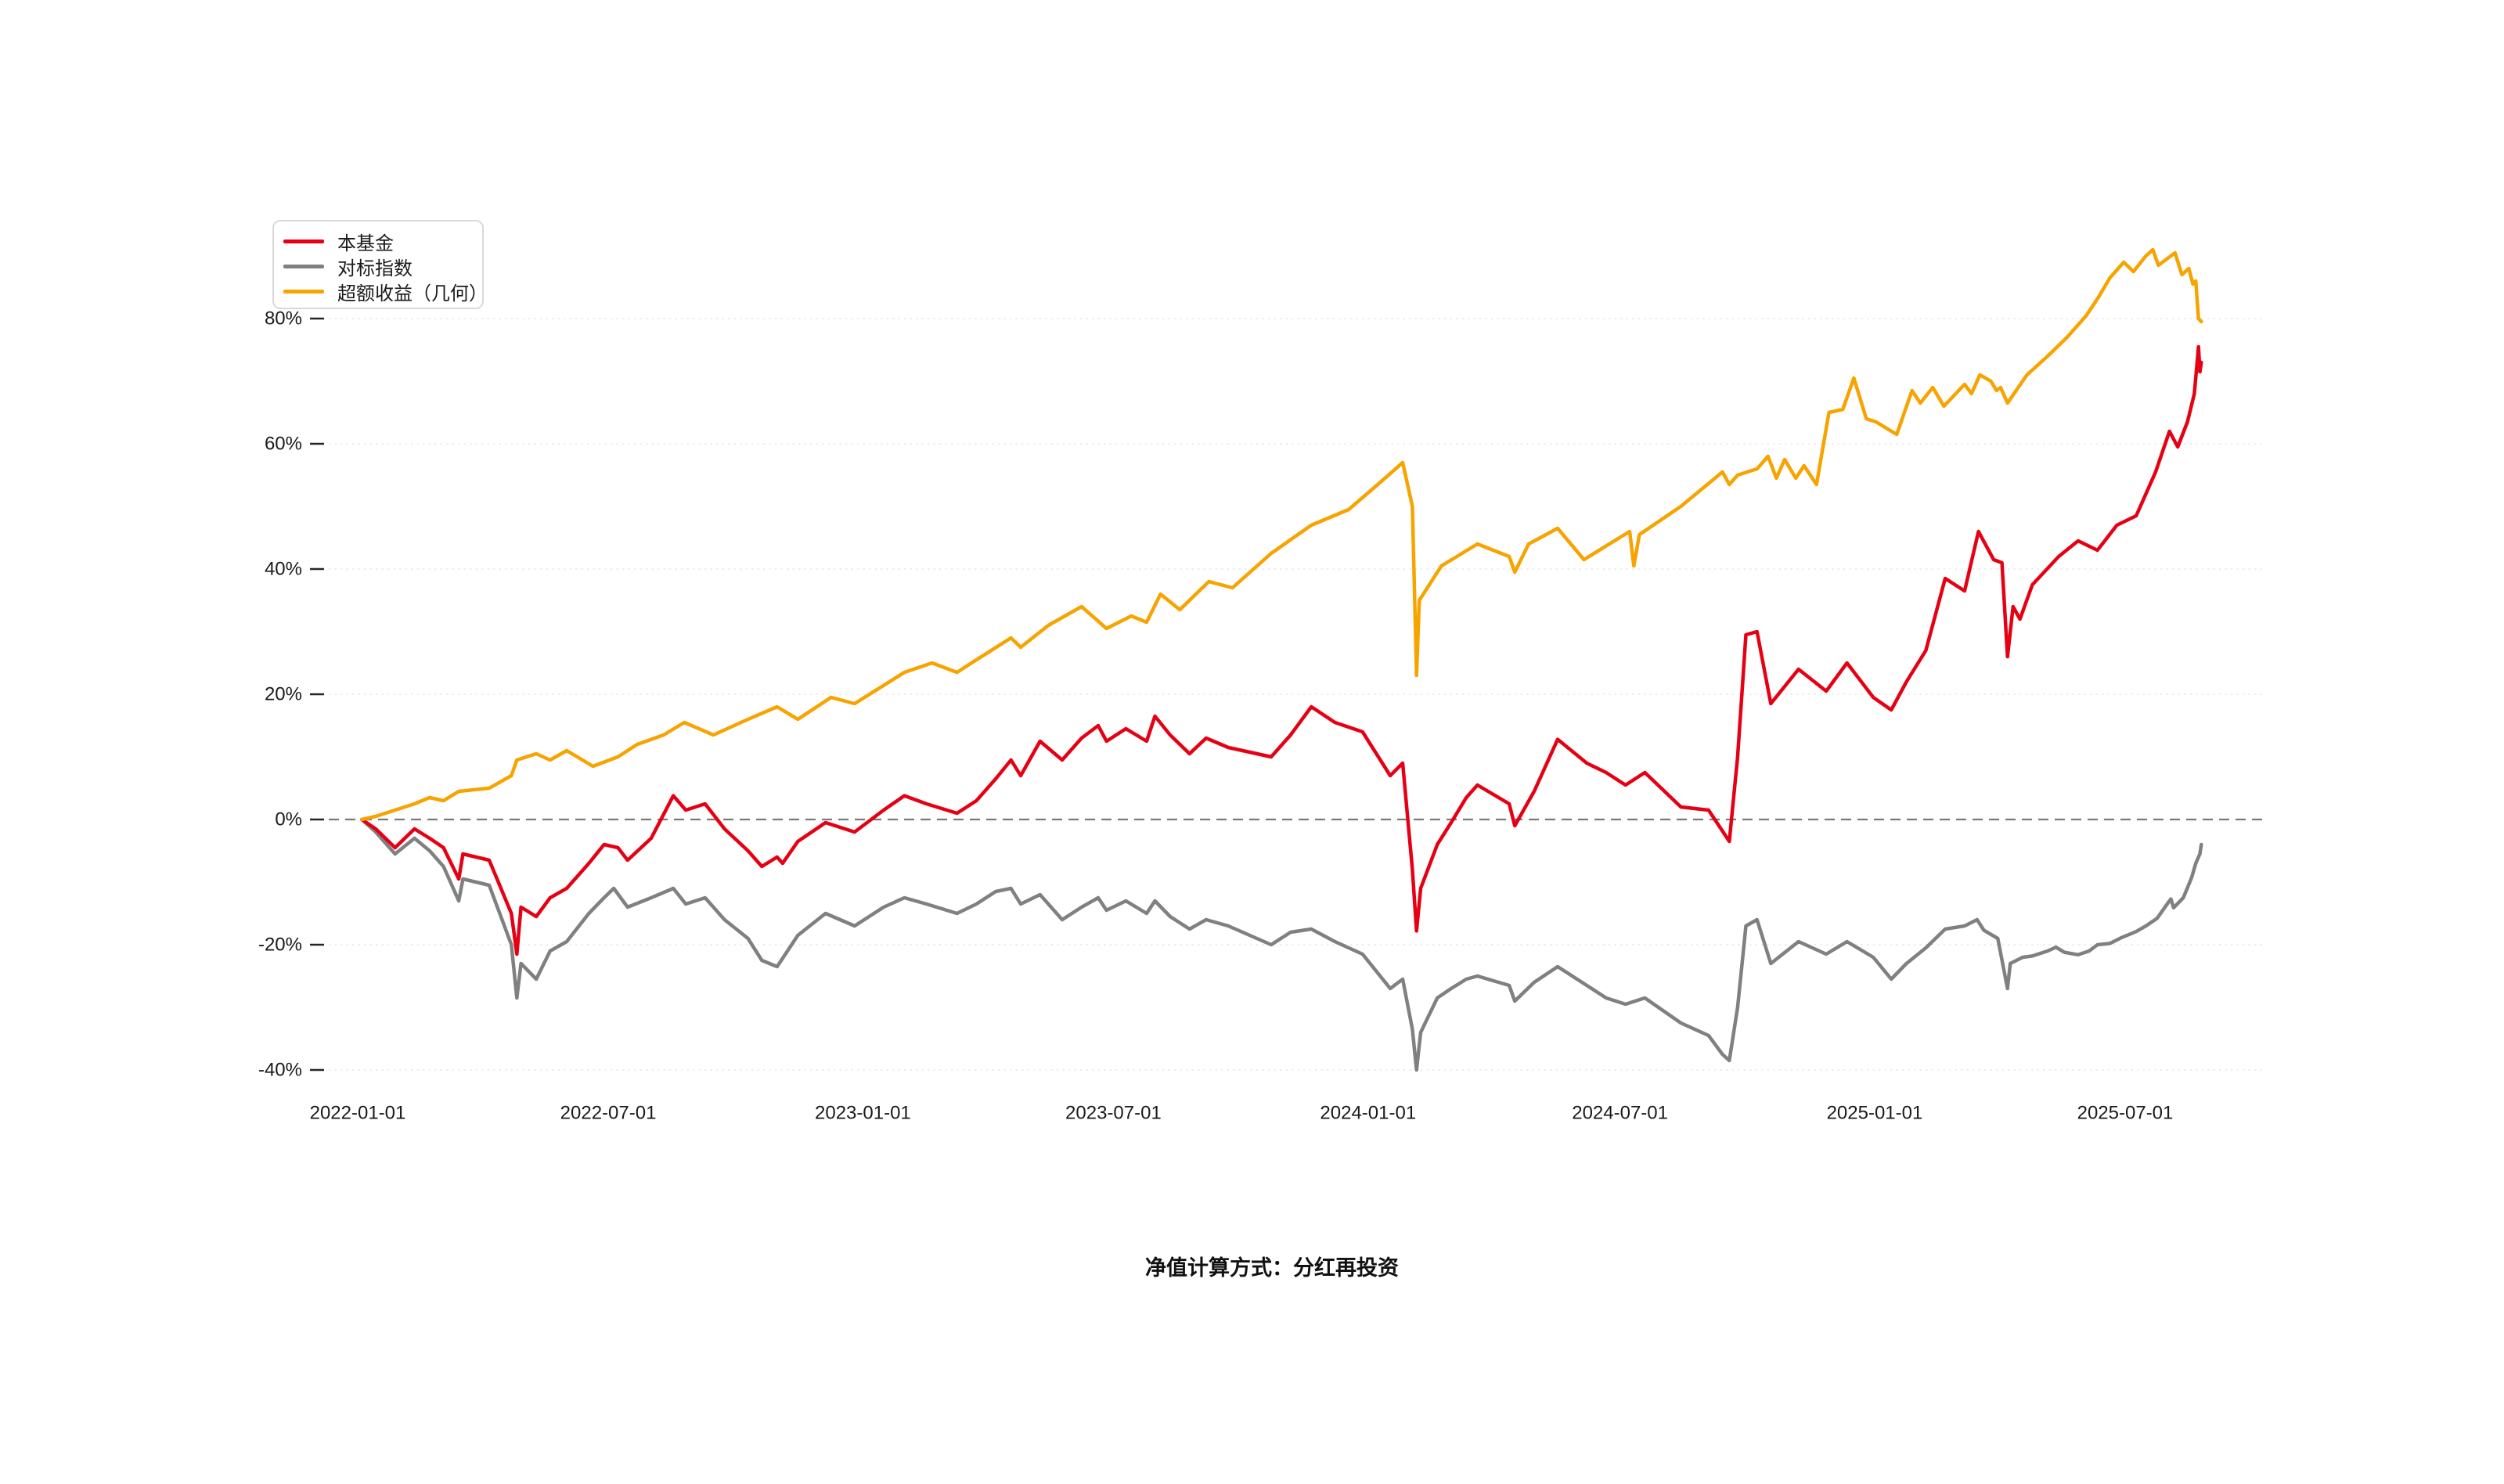  What do you see at coordinates (283, 569) in the screenshot?
I see `y-axis-tick-label: 40%` at bounding box center [283, 569].